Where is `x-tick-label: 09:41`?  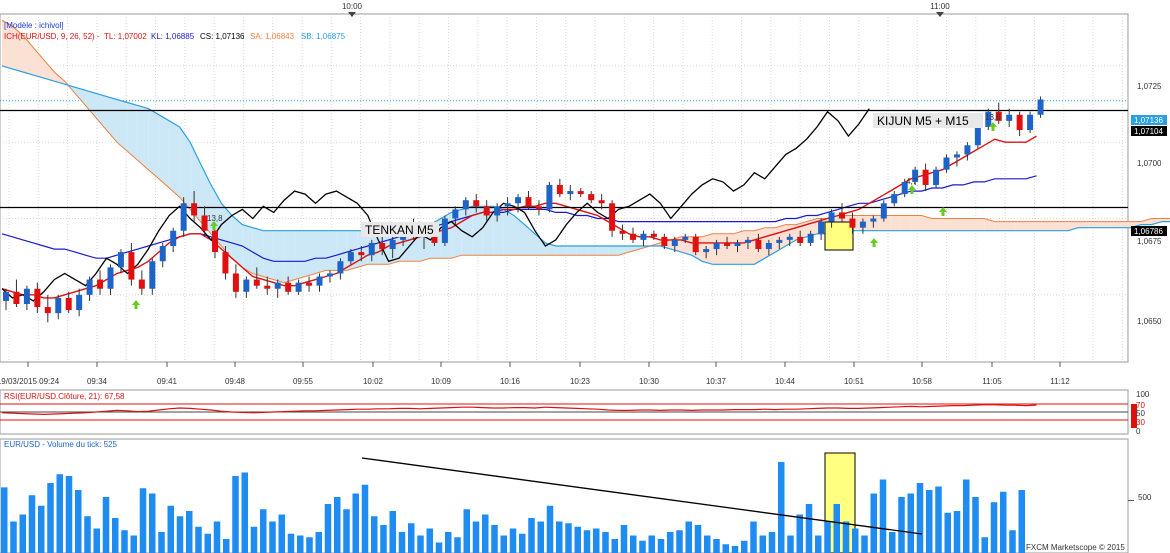
x-tick-label: 09:41 is located at coordinates (167, 381).